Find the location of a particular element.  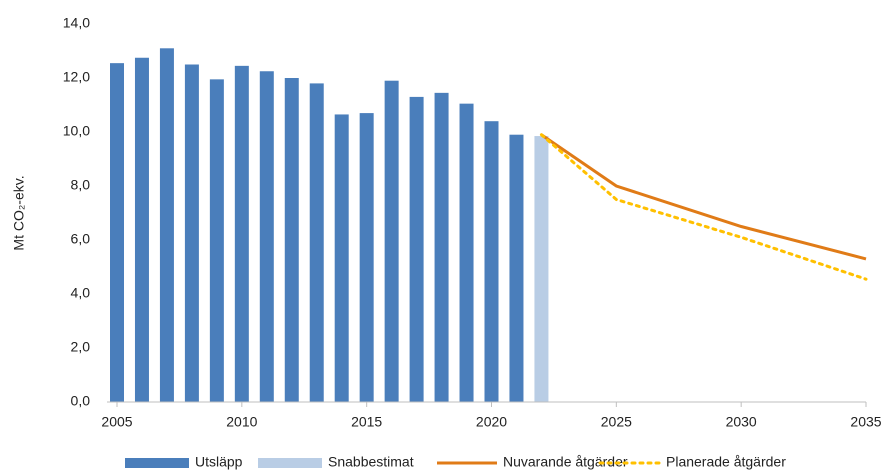

legend-label: Snabbestimat is located at coordinates (371, 462).